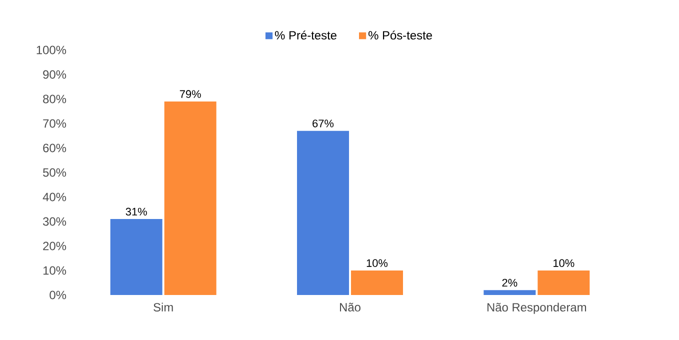  I want to click on y-tick-label: 40%, so click(54, 197).